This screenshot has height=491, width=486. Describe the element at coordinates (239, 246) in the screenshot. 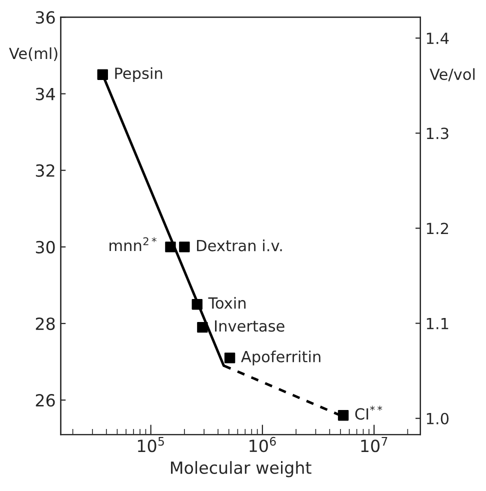

I see `annotation: Dextran i.v.` at that location.